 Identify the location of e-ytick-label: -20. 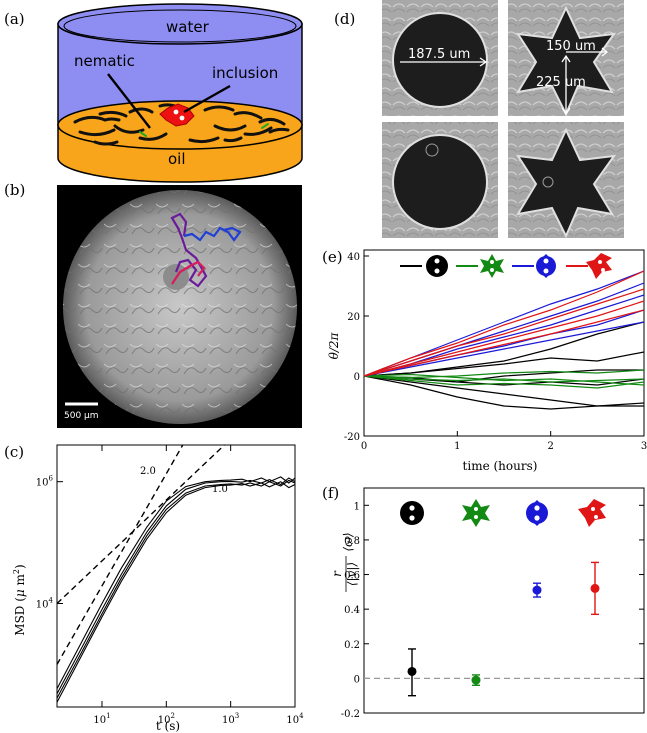
(352, 437).